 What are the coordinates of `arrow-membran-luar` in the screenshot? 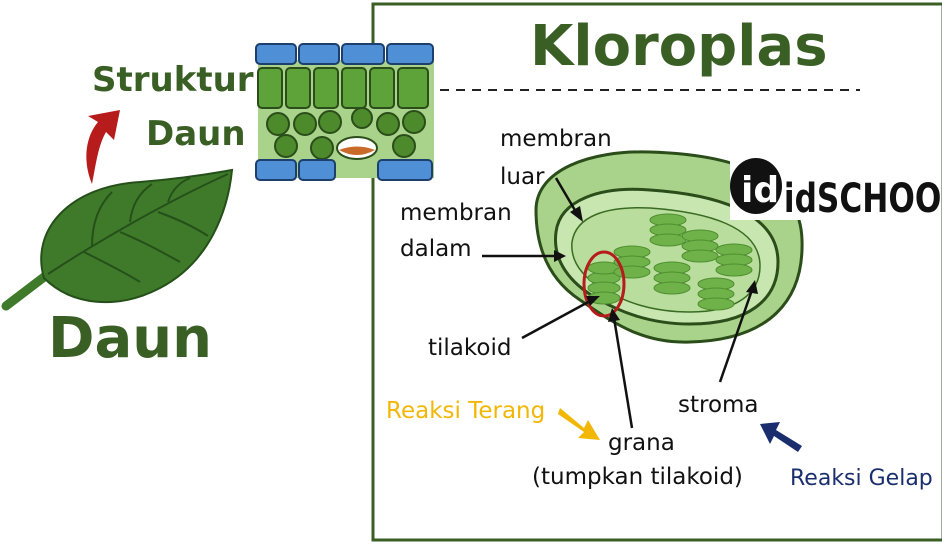 It's located at (566, 195).